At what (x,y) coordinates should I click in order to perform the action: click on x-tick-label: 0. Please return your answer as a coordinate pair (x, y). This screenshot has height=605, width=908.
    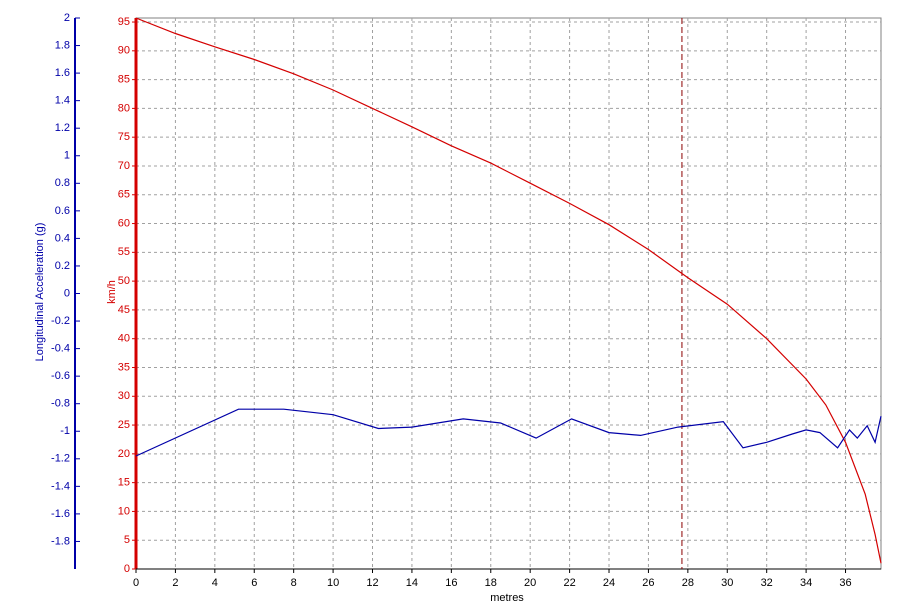
    Looking at the image, I should click on (136, 583).